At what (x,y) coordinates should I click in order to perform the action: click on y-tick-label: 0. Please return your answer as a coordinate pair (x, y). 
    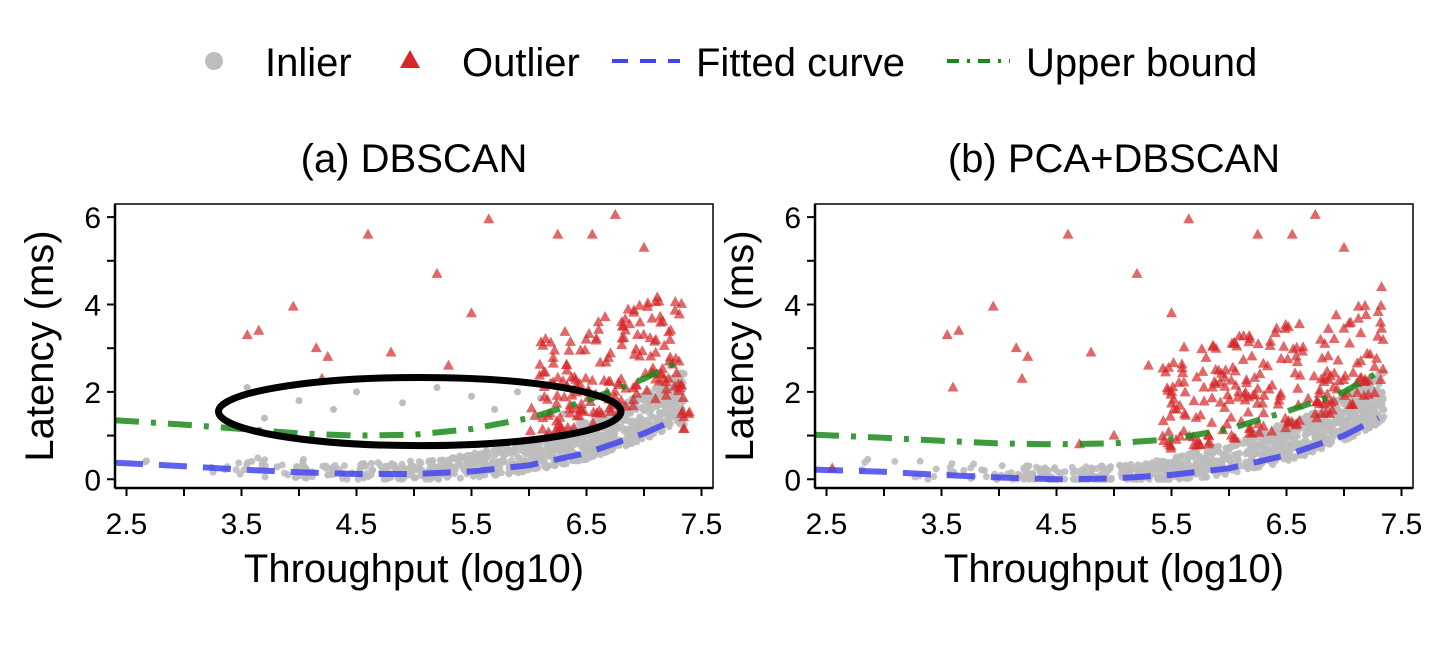
    Looking at the image, I should click on (792, 480).